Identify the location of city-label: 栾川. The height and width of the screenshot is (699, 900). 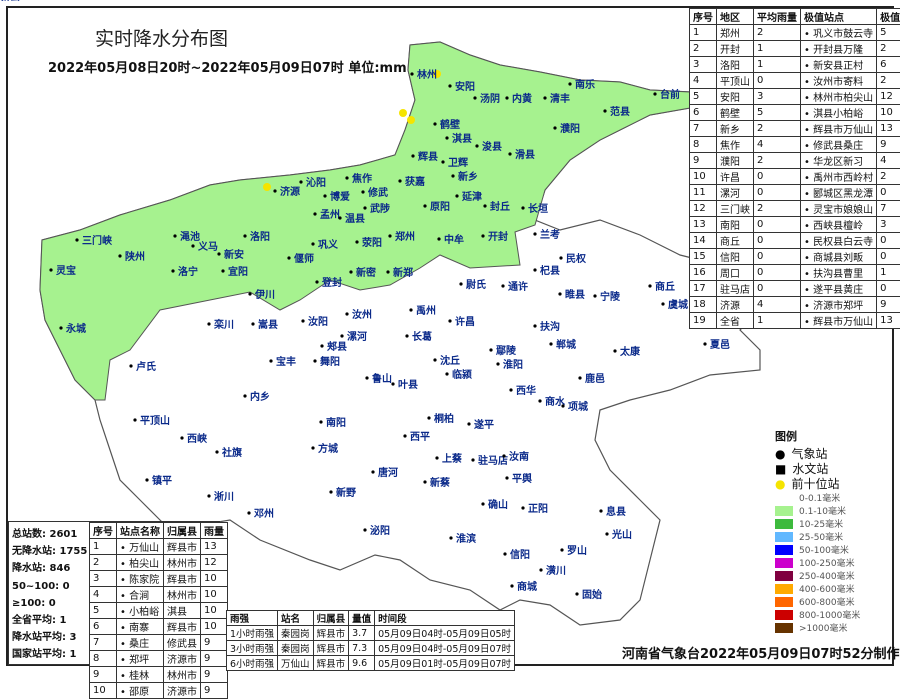
(223, 324).